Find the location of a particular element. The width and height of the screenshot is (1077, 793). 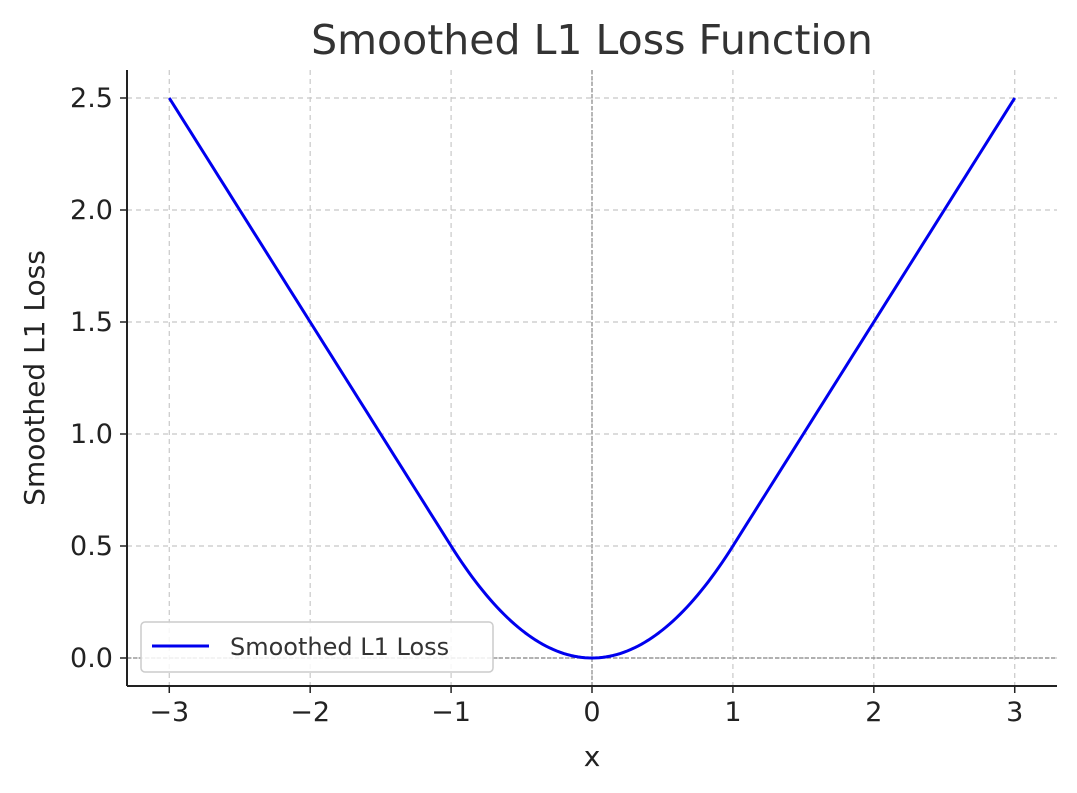

x-axis-label: x is located at coordinates (592, 756).